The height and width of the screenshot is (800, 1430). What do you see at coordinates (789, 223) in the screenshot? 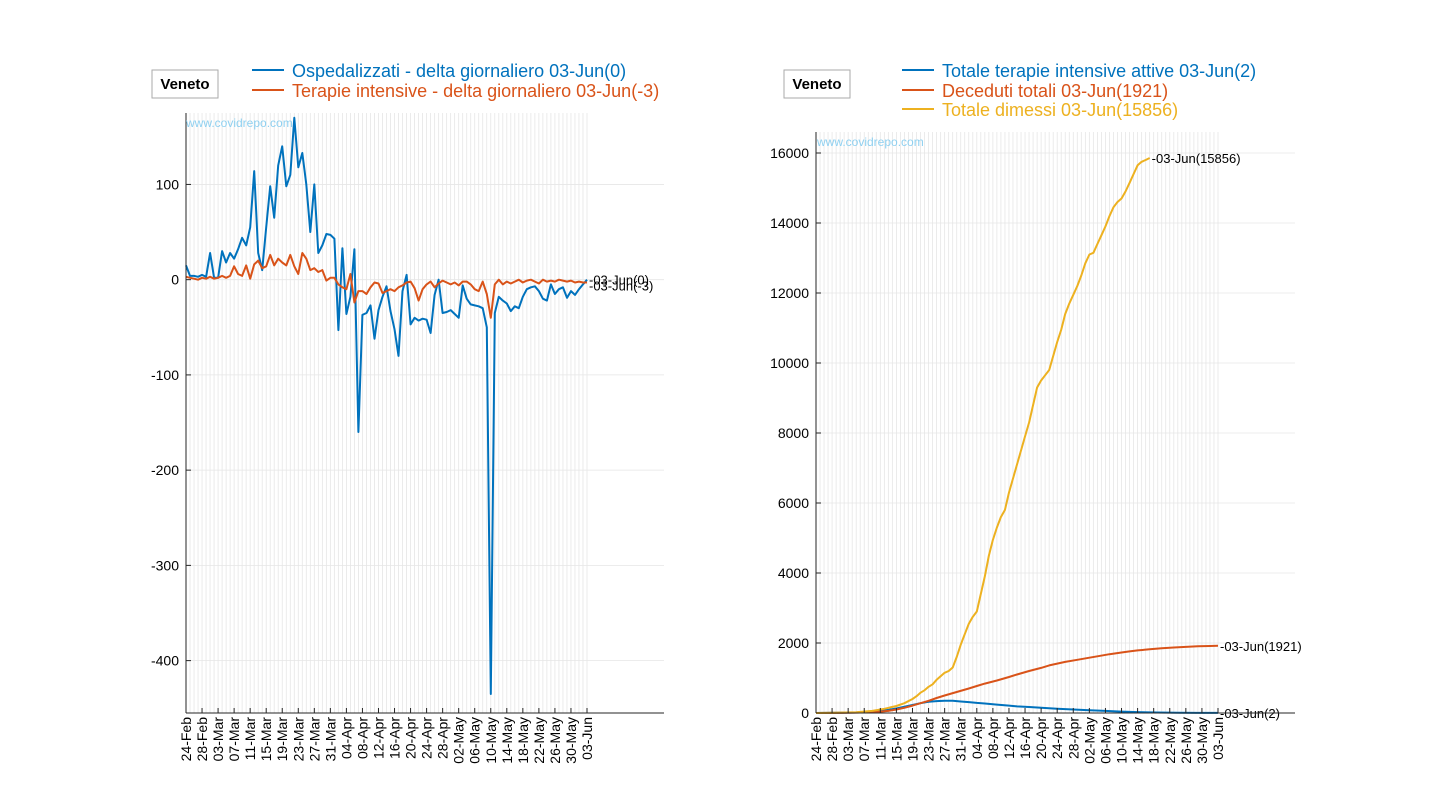
I see `y-tick-label: 14000` at bounding box center [789, 223].